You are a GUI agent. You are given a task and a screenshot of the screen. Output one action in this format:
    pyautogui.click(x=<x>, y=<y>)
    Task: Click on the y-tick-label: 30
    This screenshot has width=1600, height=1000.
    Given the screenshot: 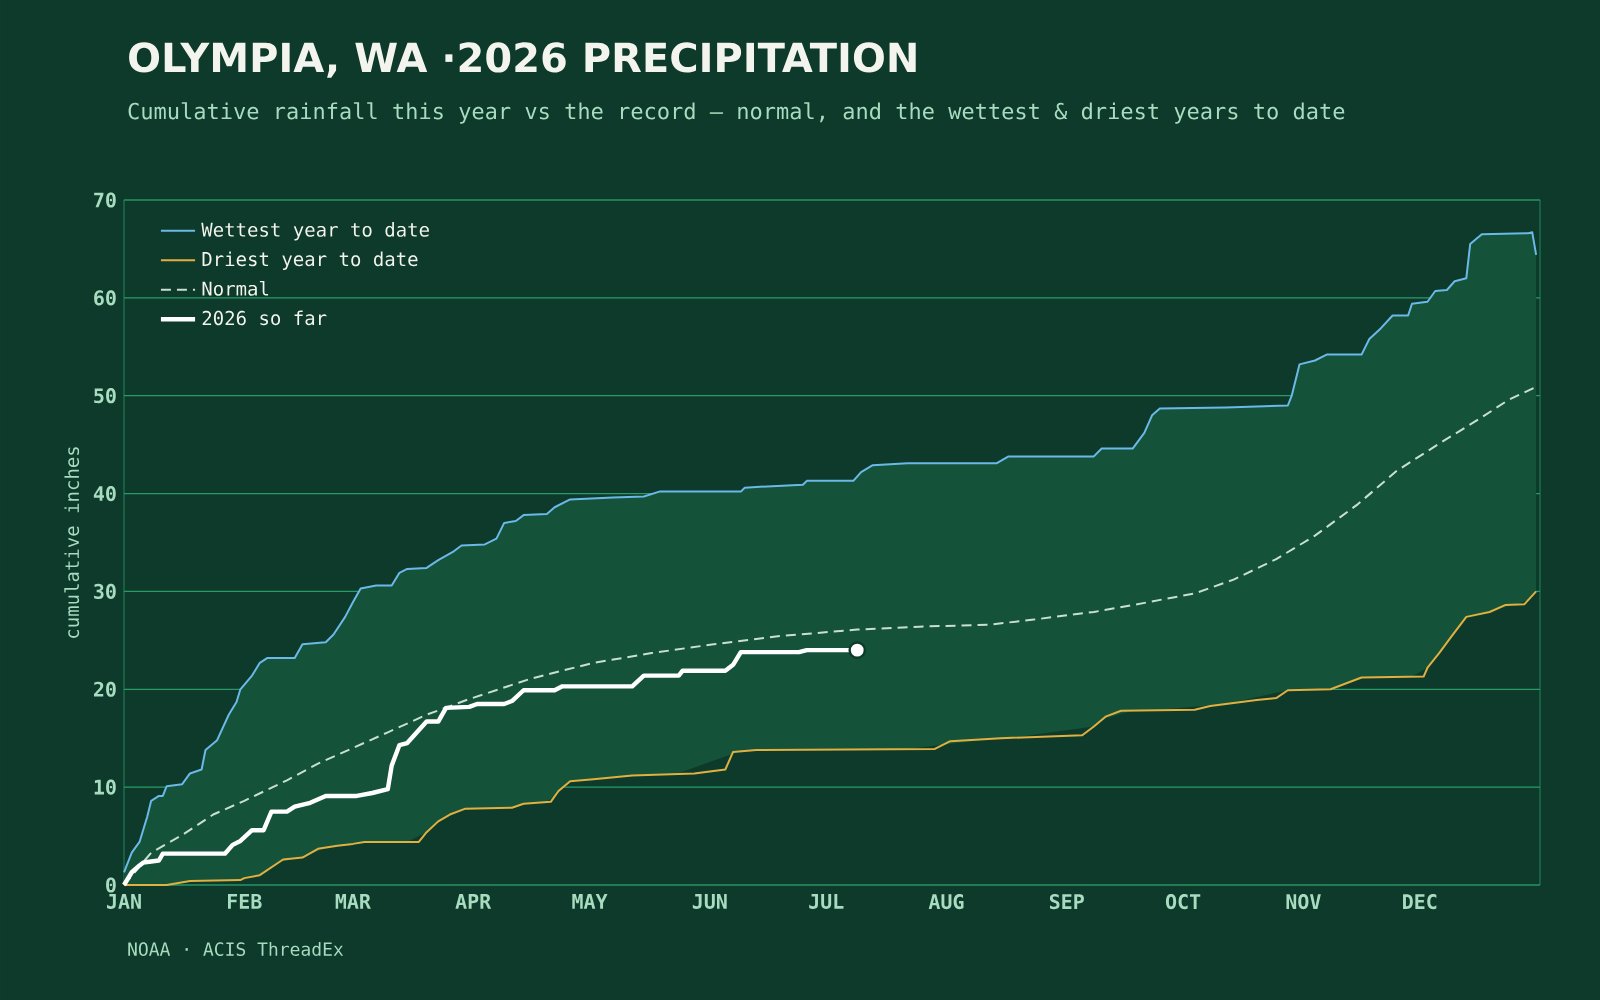 What is the action you would take?
    pyautogui.click(x=105, y=591)
    